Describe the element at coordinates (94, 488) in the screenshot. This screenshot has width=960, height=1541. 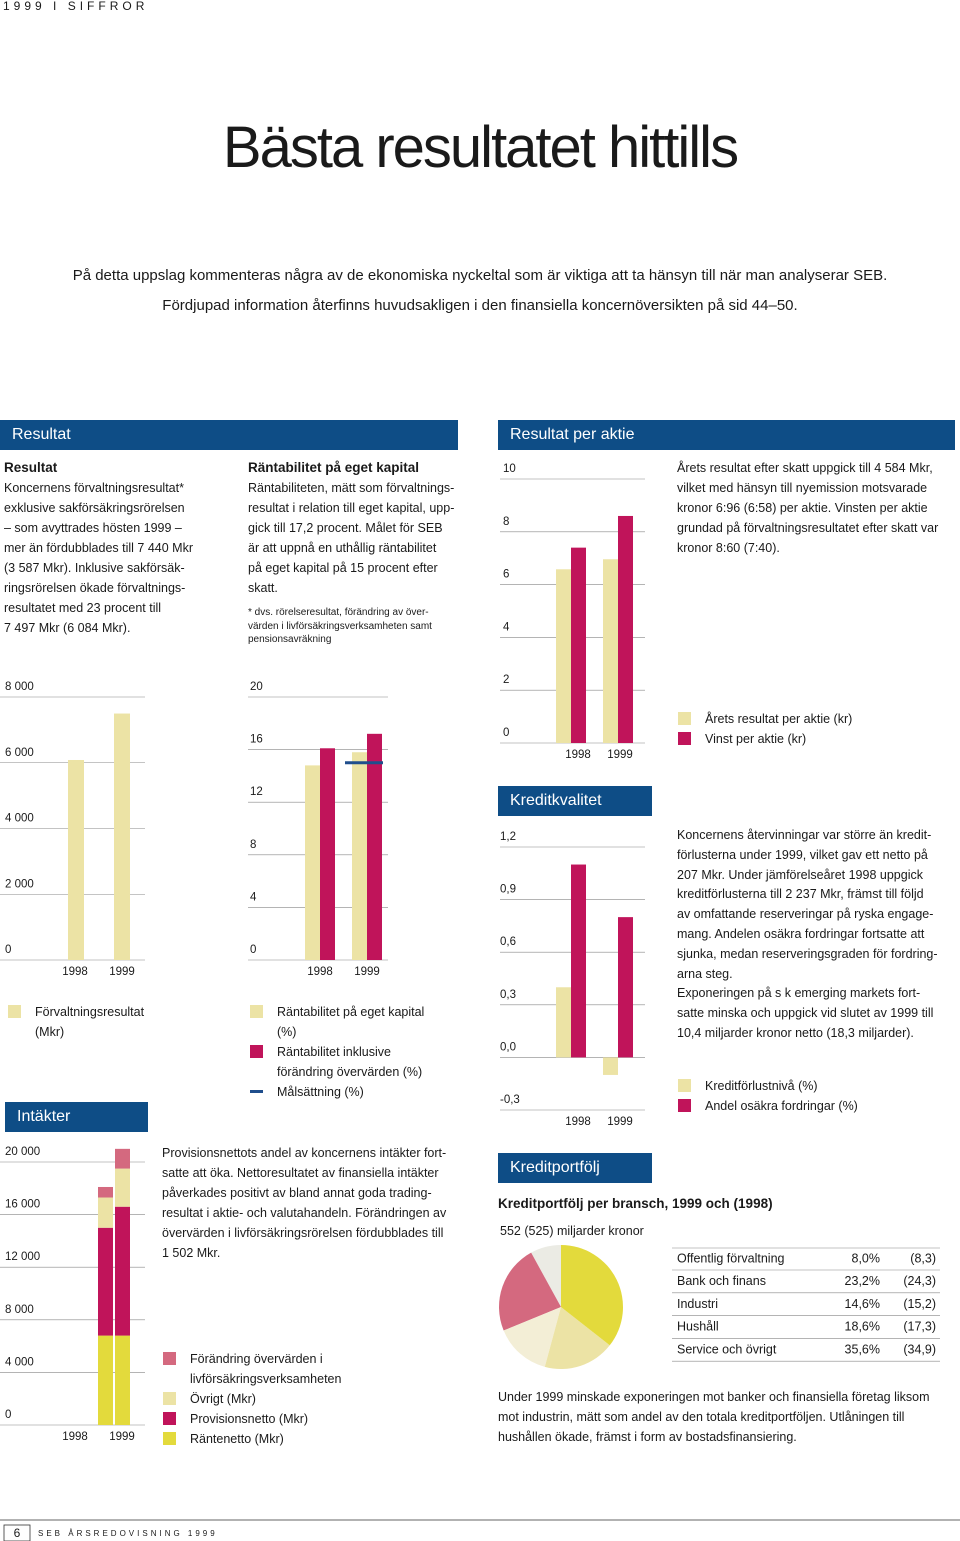
I see `text-line: Koncernens förvaltningsresultat*` at that location.